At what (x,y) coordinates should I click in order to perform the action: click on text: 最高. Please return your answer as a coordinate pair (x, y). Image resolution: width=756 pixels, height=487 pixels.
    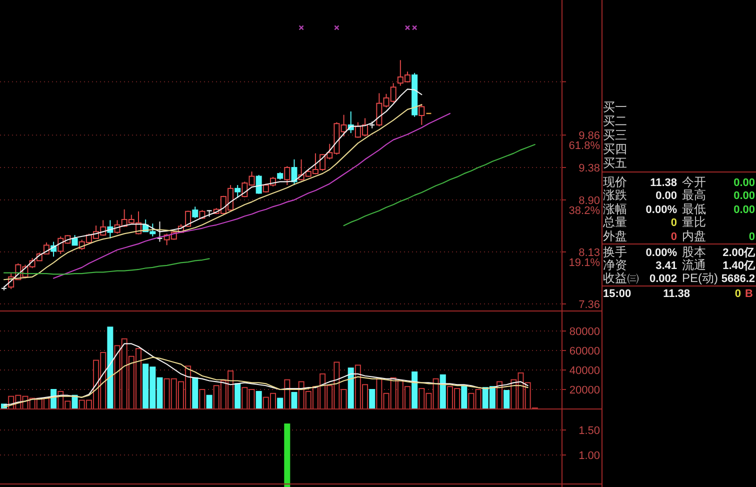
    Looking at the image, I should click on (694, 195).